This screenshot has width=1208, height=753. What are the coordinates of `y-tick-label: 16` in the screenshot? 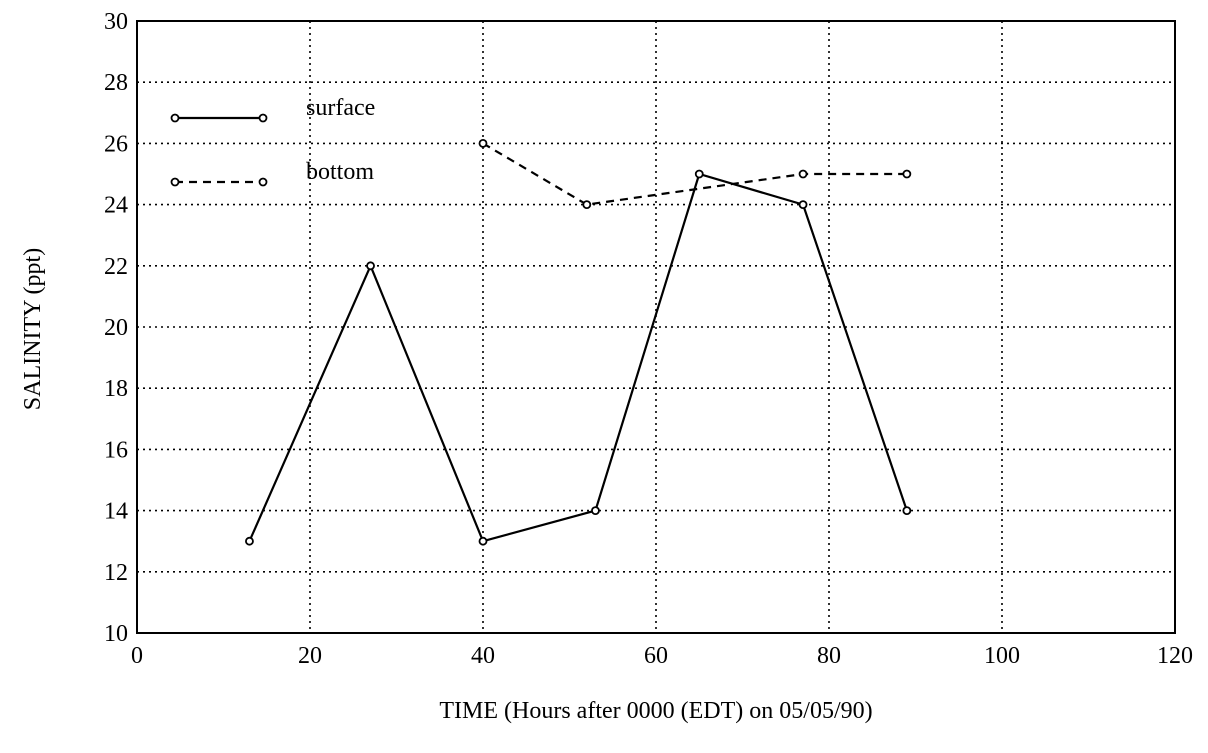 It's located at (116, 450).